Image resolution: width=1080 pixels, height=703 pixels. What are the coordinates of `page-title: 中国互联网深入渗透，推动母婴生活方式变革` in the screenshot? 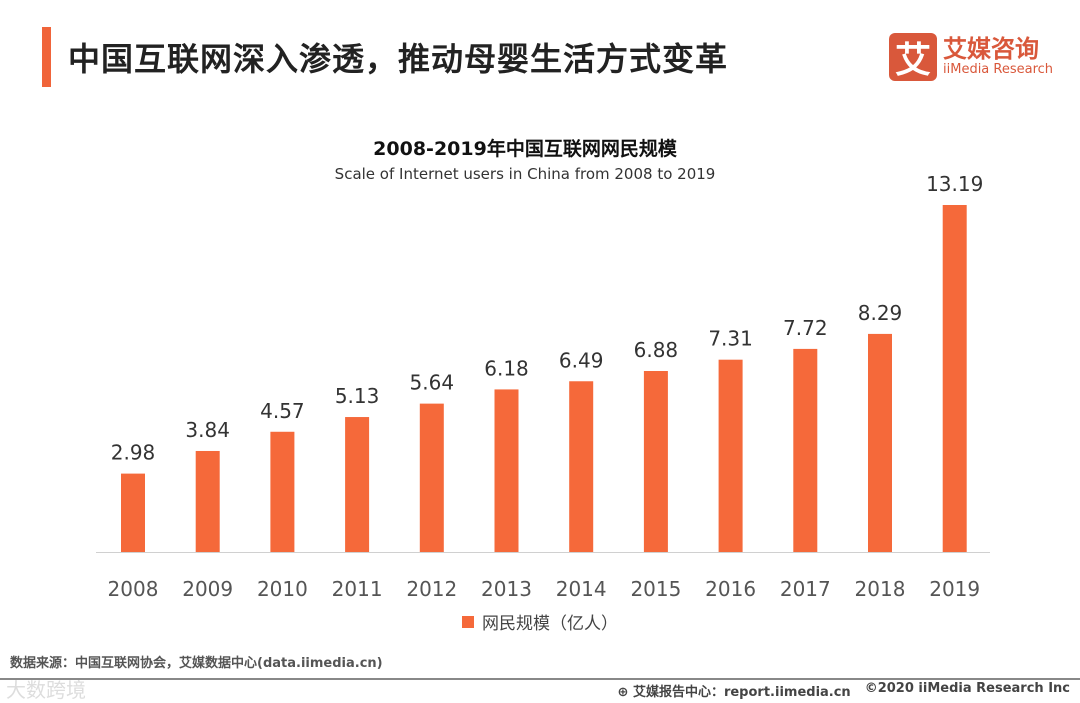 It's located at (398, 59).